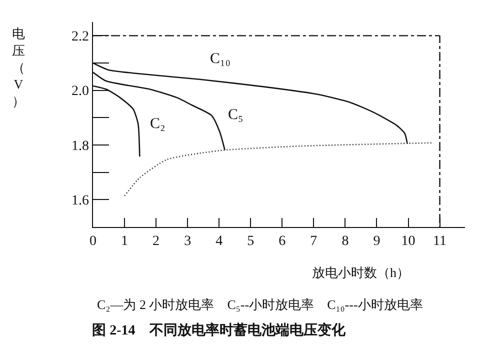 This screenshot has width=486, height=345. I want to click on y-tick-label: 1.6, so click(81, 201).